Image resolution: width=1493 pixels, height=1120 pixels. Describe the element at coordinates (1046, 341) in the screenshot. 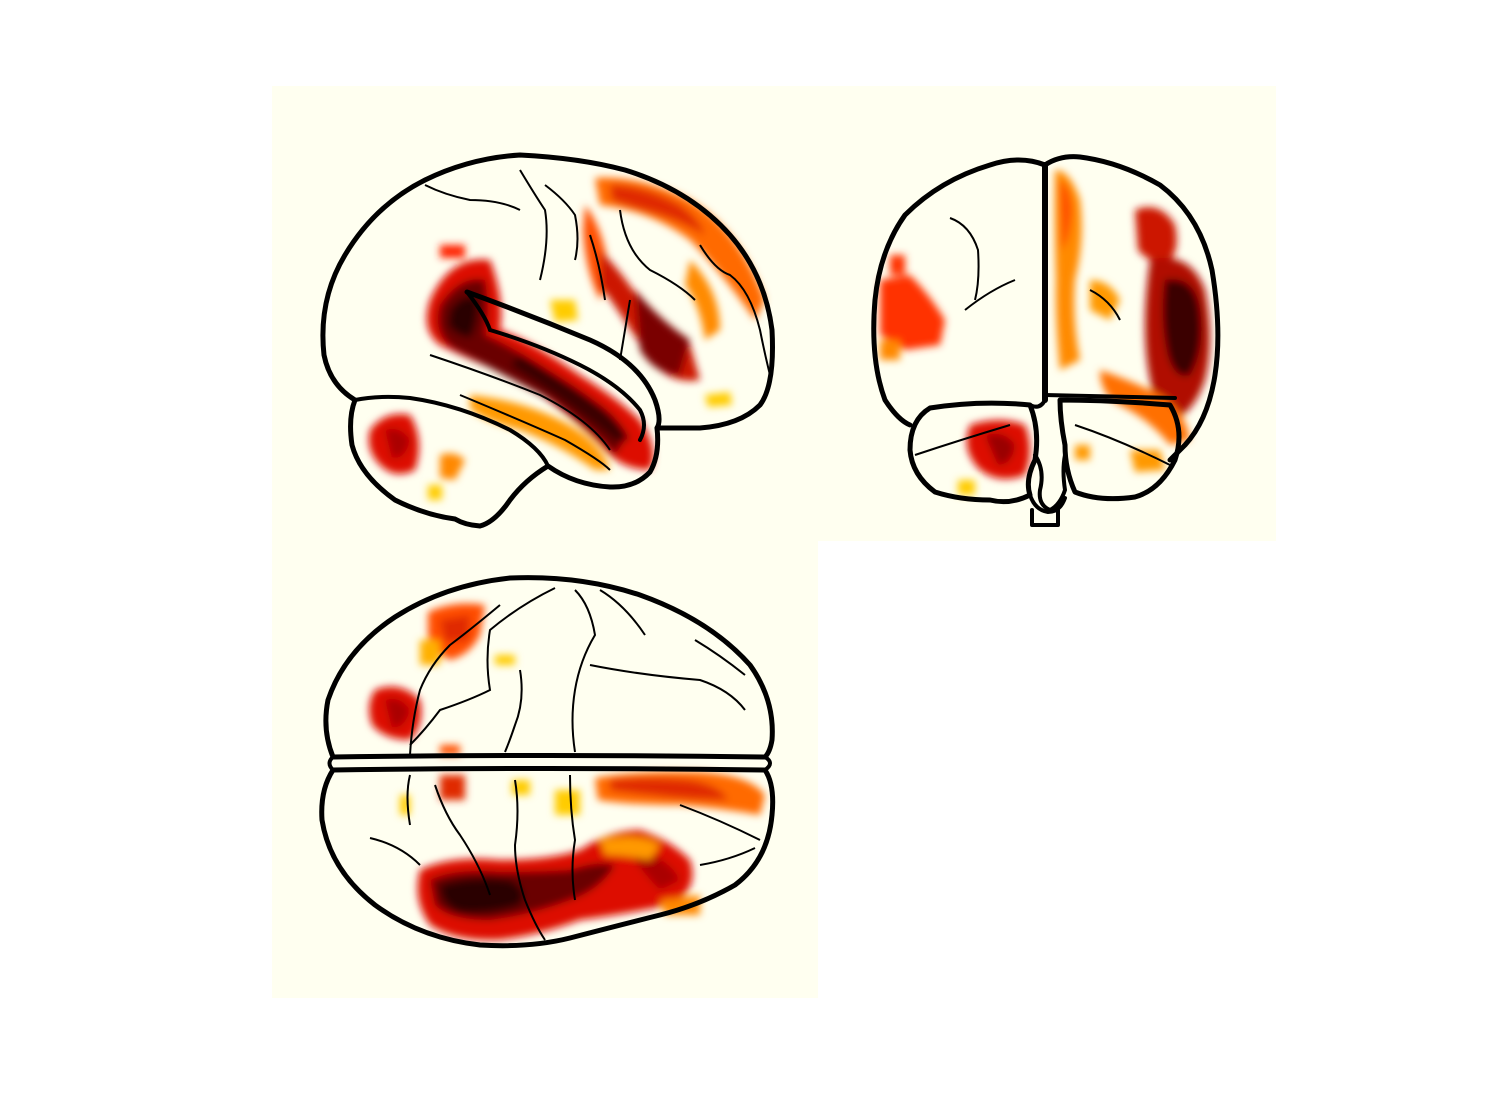

I see `coronal-view` at that location.